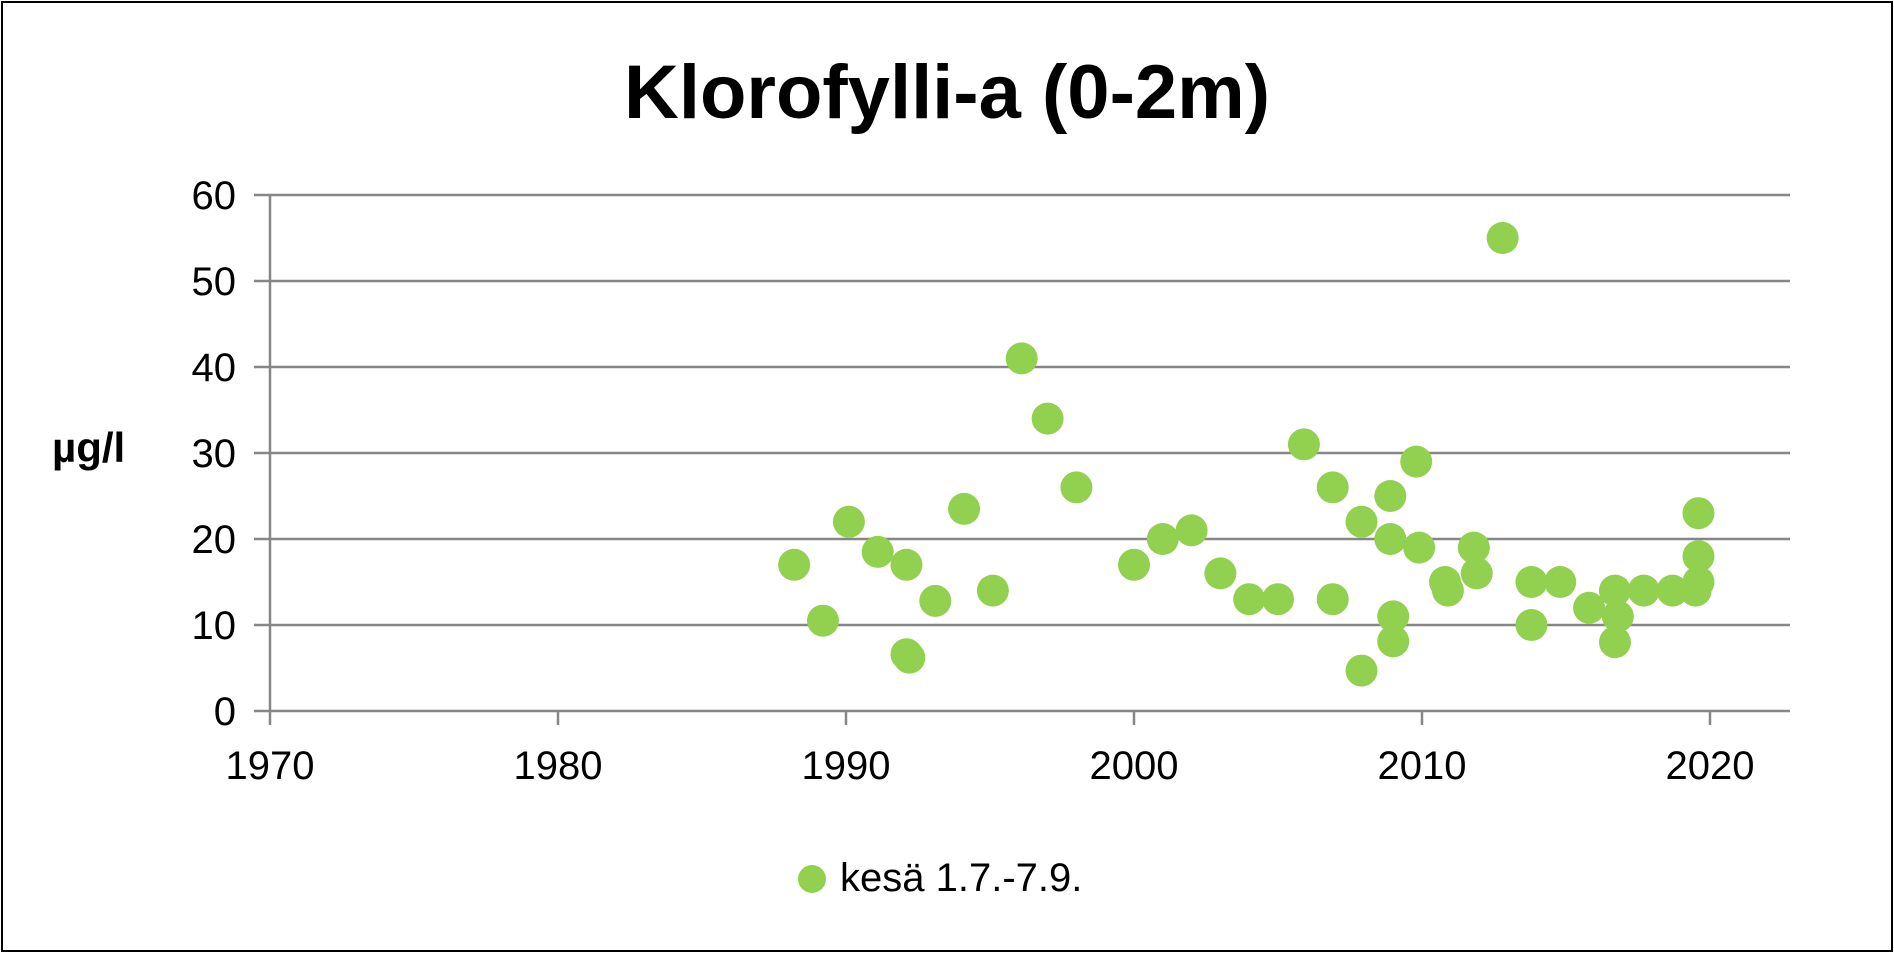 Image resolution: width=1894 pixels, height=953 pixels. I want to click on y-tick-label-40: 40, so click(214, 368).